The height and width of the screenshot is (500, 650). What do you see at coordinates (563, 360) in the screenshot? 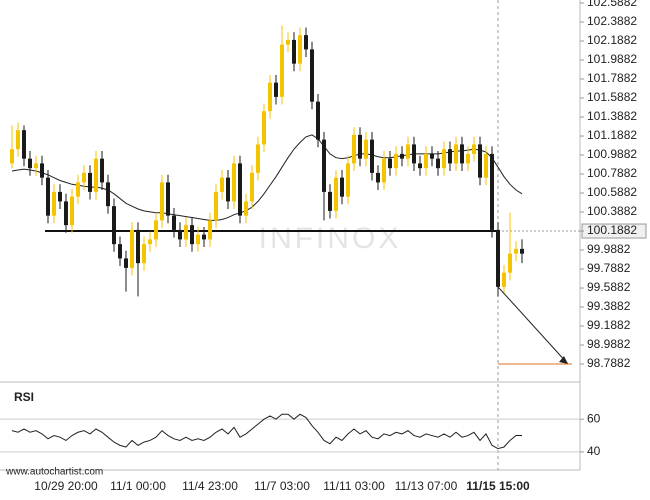
I see `arrow-head` at bounding box center [563, 360].